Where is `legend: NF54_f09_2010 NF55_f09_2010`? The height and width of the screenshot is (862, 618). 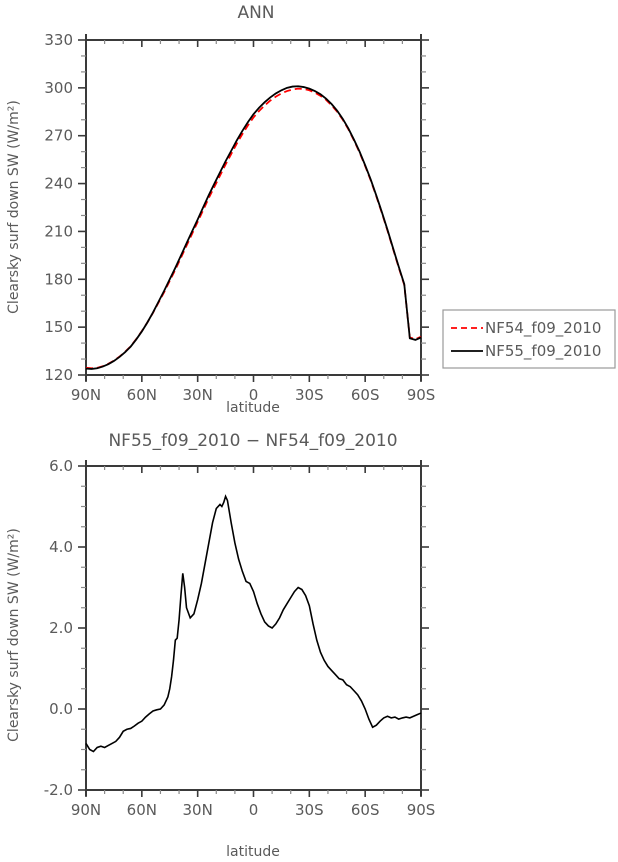 legend: NF54_f09_2010 NF55_f09_2010 is located at coordinates (529, 339).